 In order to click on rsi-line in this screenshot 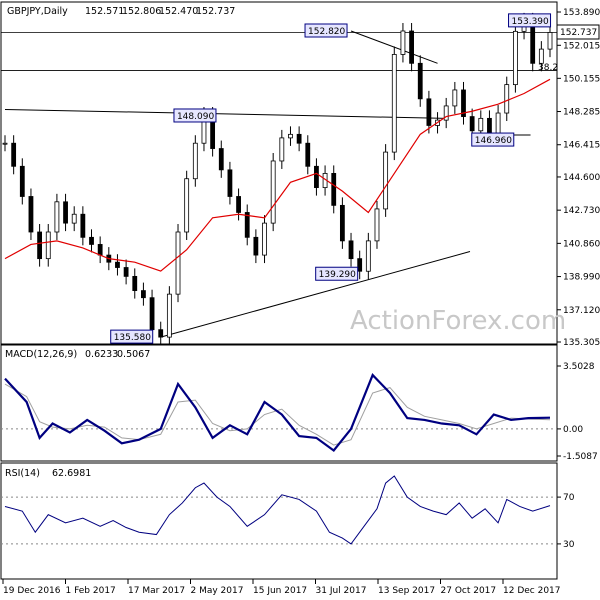, I will do `click(277, 510)`.